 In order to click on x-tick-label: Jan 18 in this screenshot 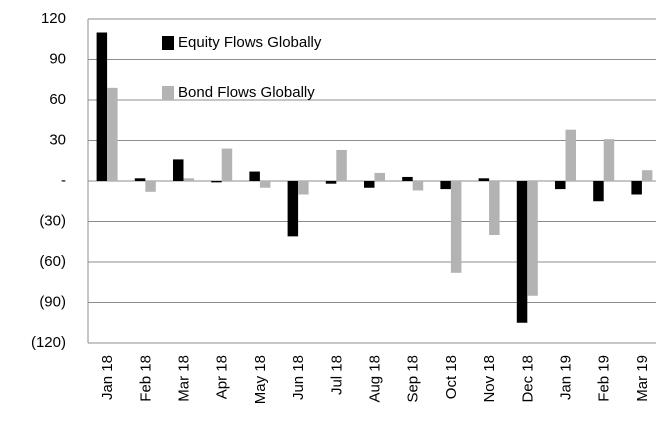, I will do `click(107, 377)`.